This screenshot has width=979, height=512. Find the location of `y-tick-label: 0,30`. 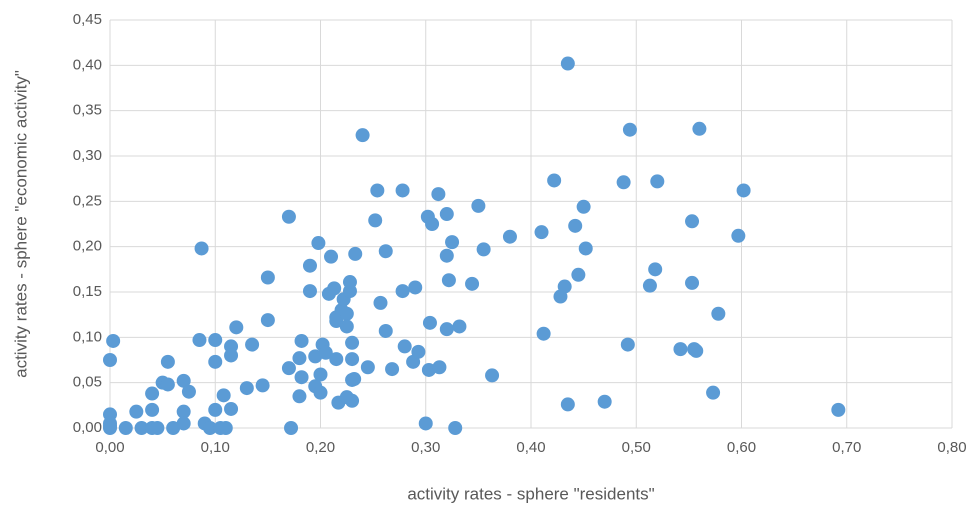

y-tick-label: 0,30 is located at coordinates (87, 155).